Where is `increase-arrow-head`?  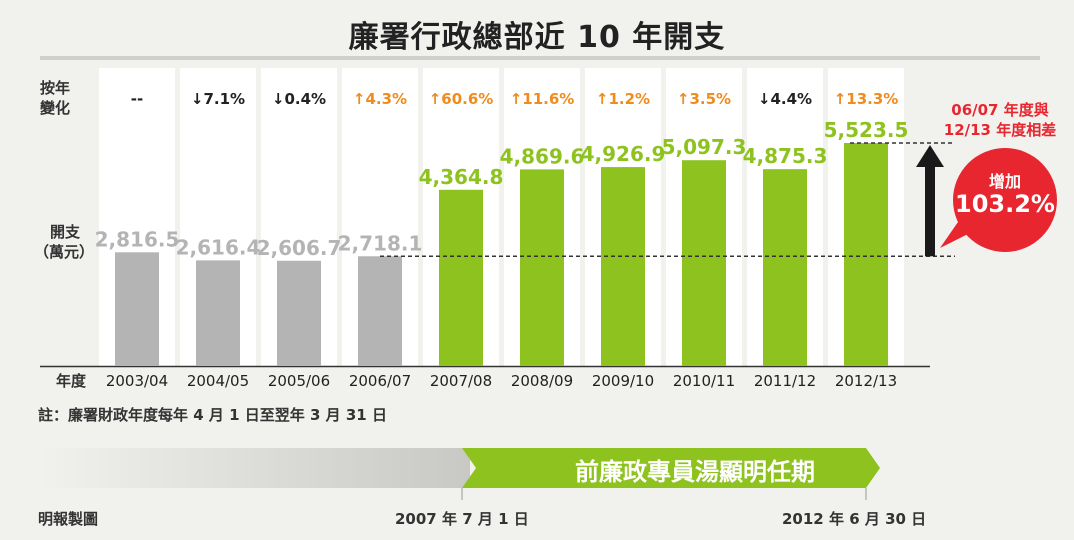
increase-arrow-head is located at coordinates (930, 156).